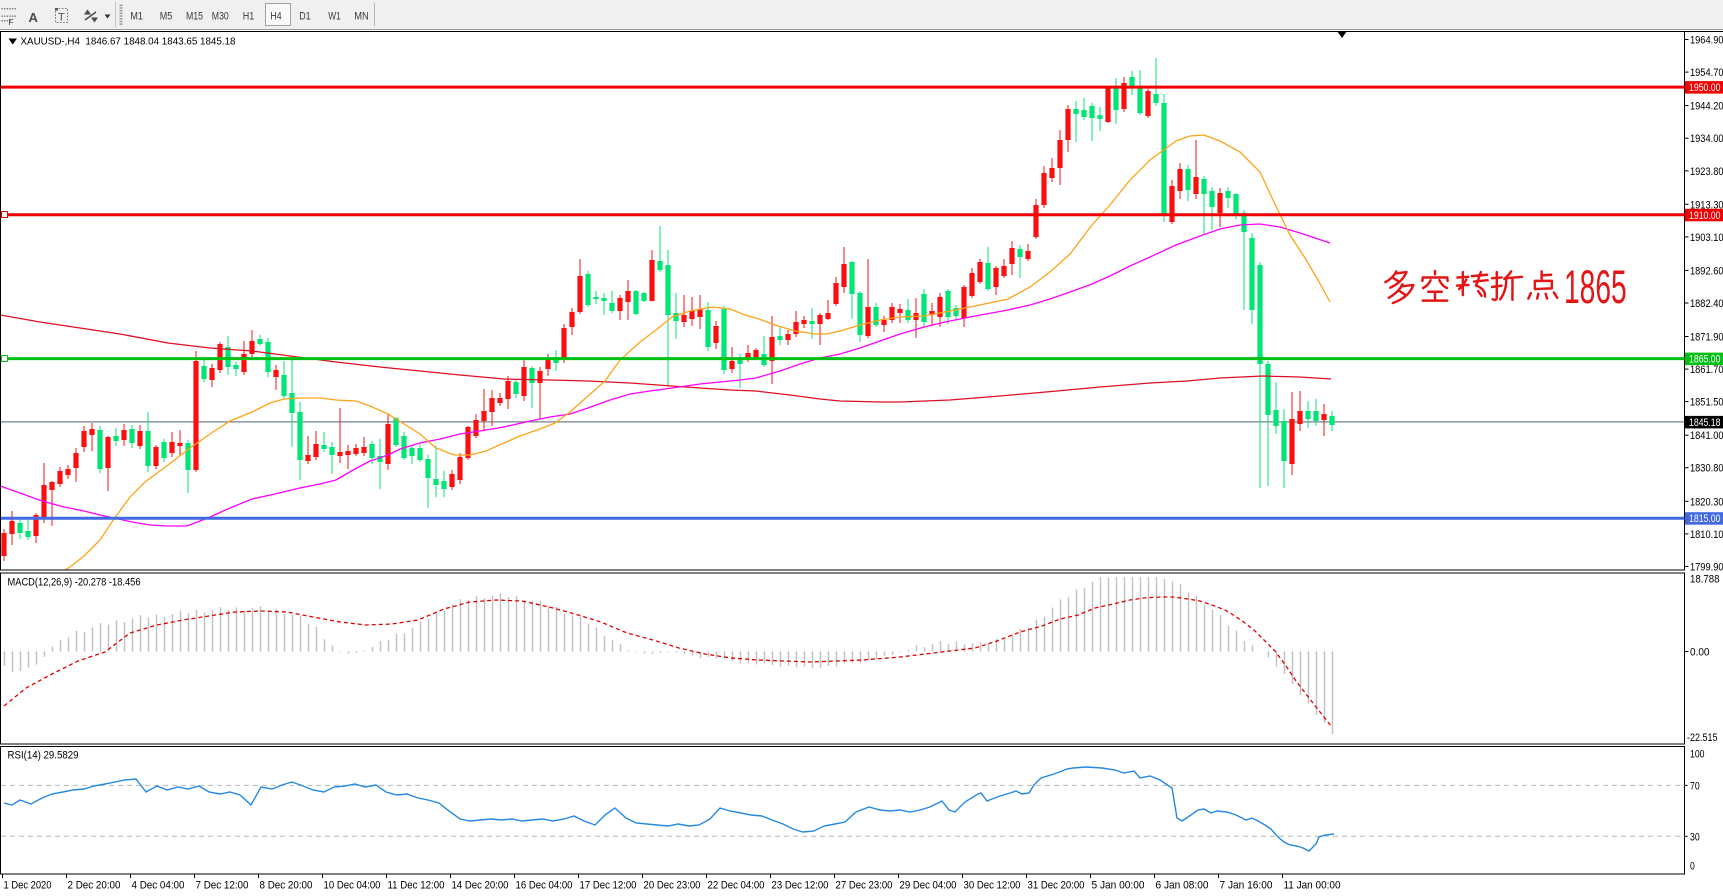  I want to click on svg-text: 30, so click(1695, 837).